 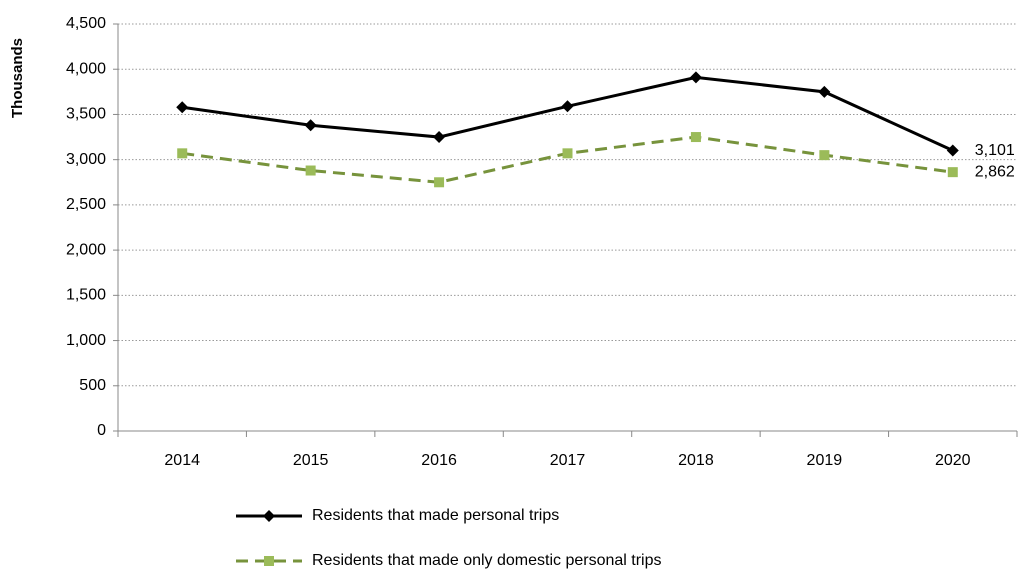 I want to click on y-tick-label: 1,500, so click(x=86, y=295).